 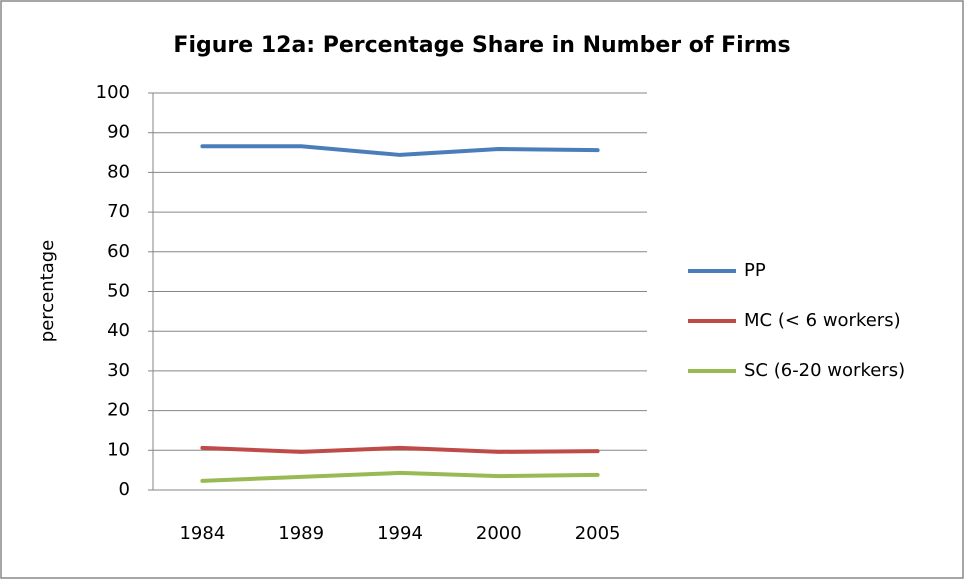 What do you see at coordinates (598, 533) in the screenshot?
I see `x-tick-label: 2005` at bounding box center [598, 533].